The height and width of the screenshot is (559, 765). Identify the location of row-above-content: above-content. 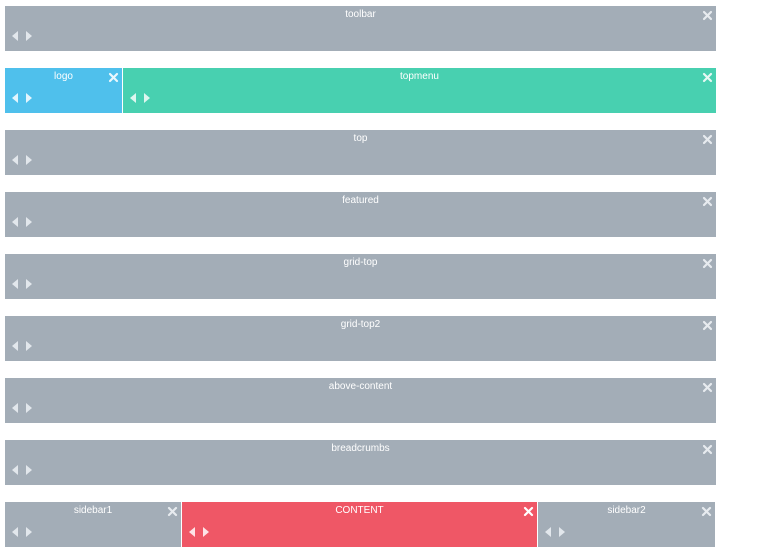
(360, 400).